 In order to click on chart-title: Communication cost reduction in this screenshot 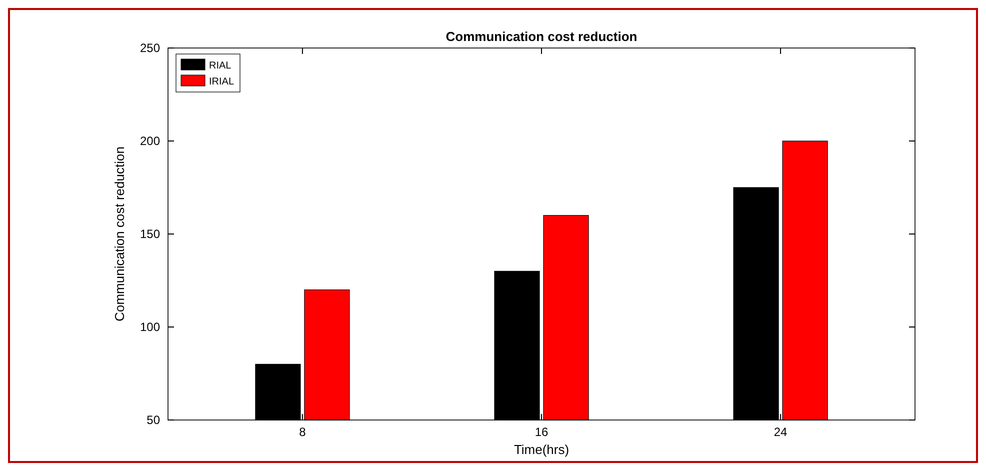, I will do `click(542, 36)`.